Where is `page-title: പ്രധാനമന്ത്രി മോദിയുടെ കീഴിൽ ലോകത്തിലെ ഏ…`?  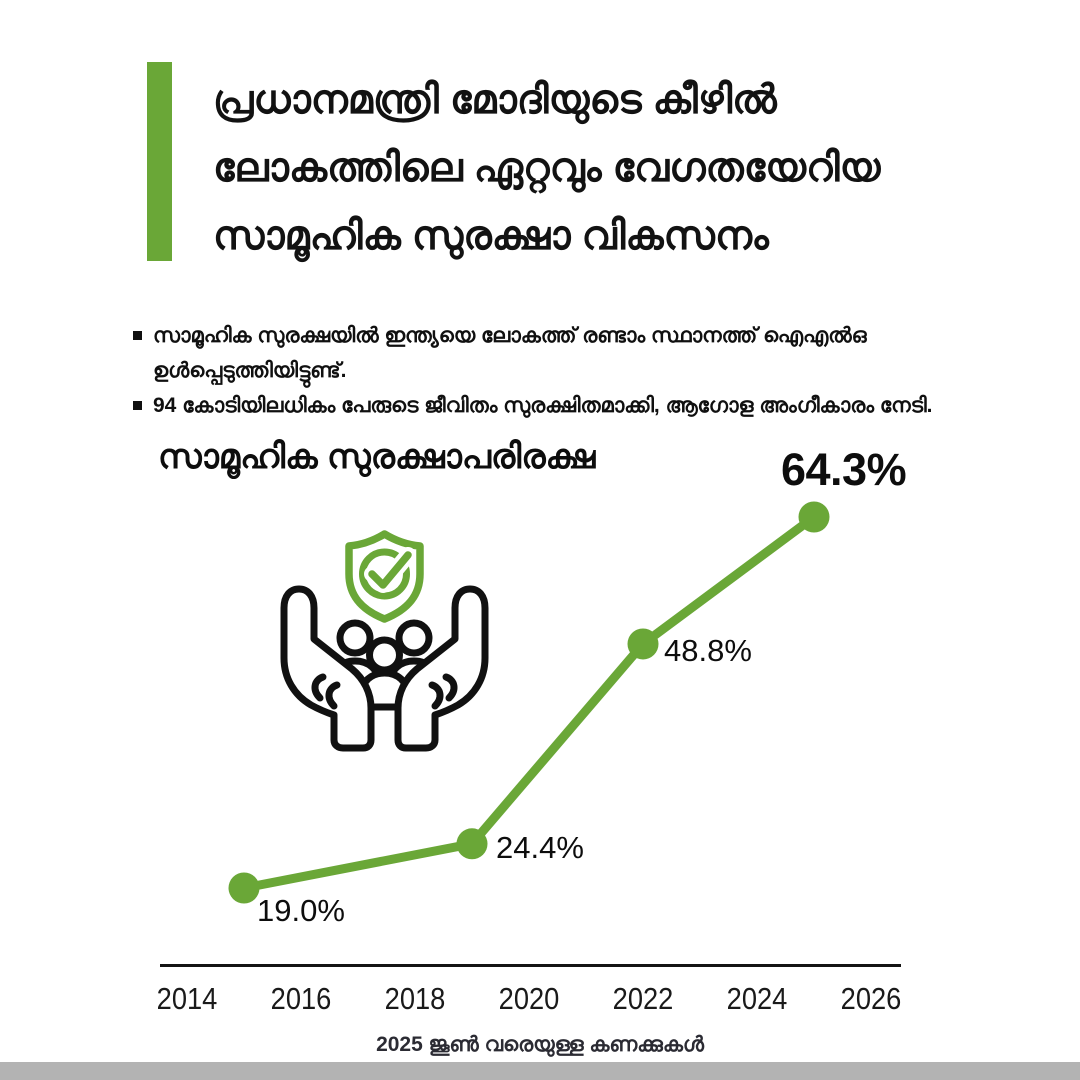
page-title: പ്രധാനമന്ത്രി മോദിയുടെ കീഴിൽ ലോകത്തിലെ ഏ… is located at coordinates (573, 168).